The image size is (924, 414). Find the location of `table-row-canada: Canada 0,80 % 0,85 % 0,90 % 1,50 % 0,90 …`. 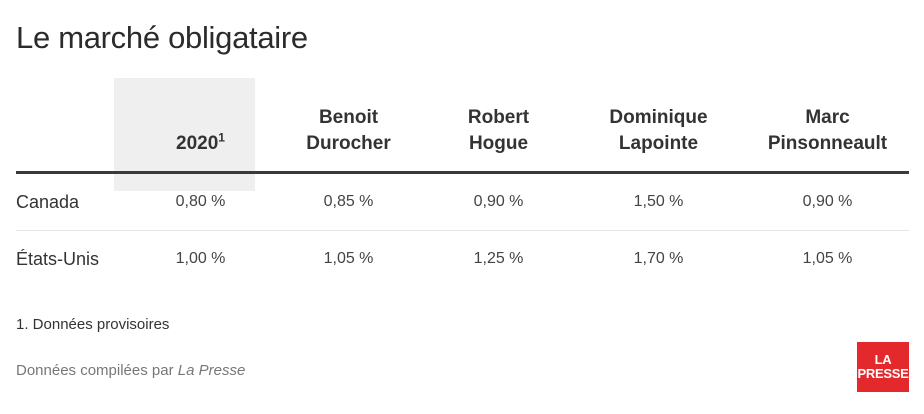

table-row-canada: Canada 0,80 % 0,85 % 0,90 % 1,50 % 0,90 … is located at coordinates (462, 202).